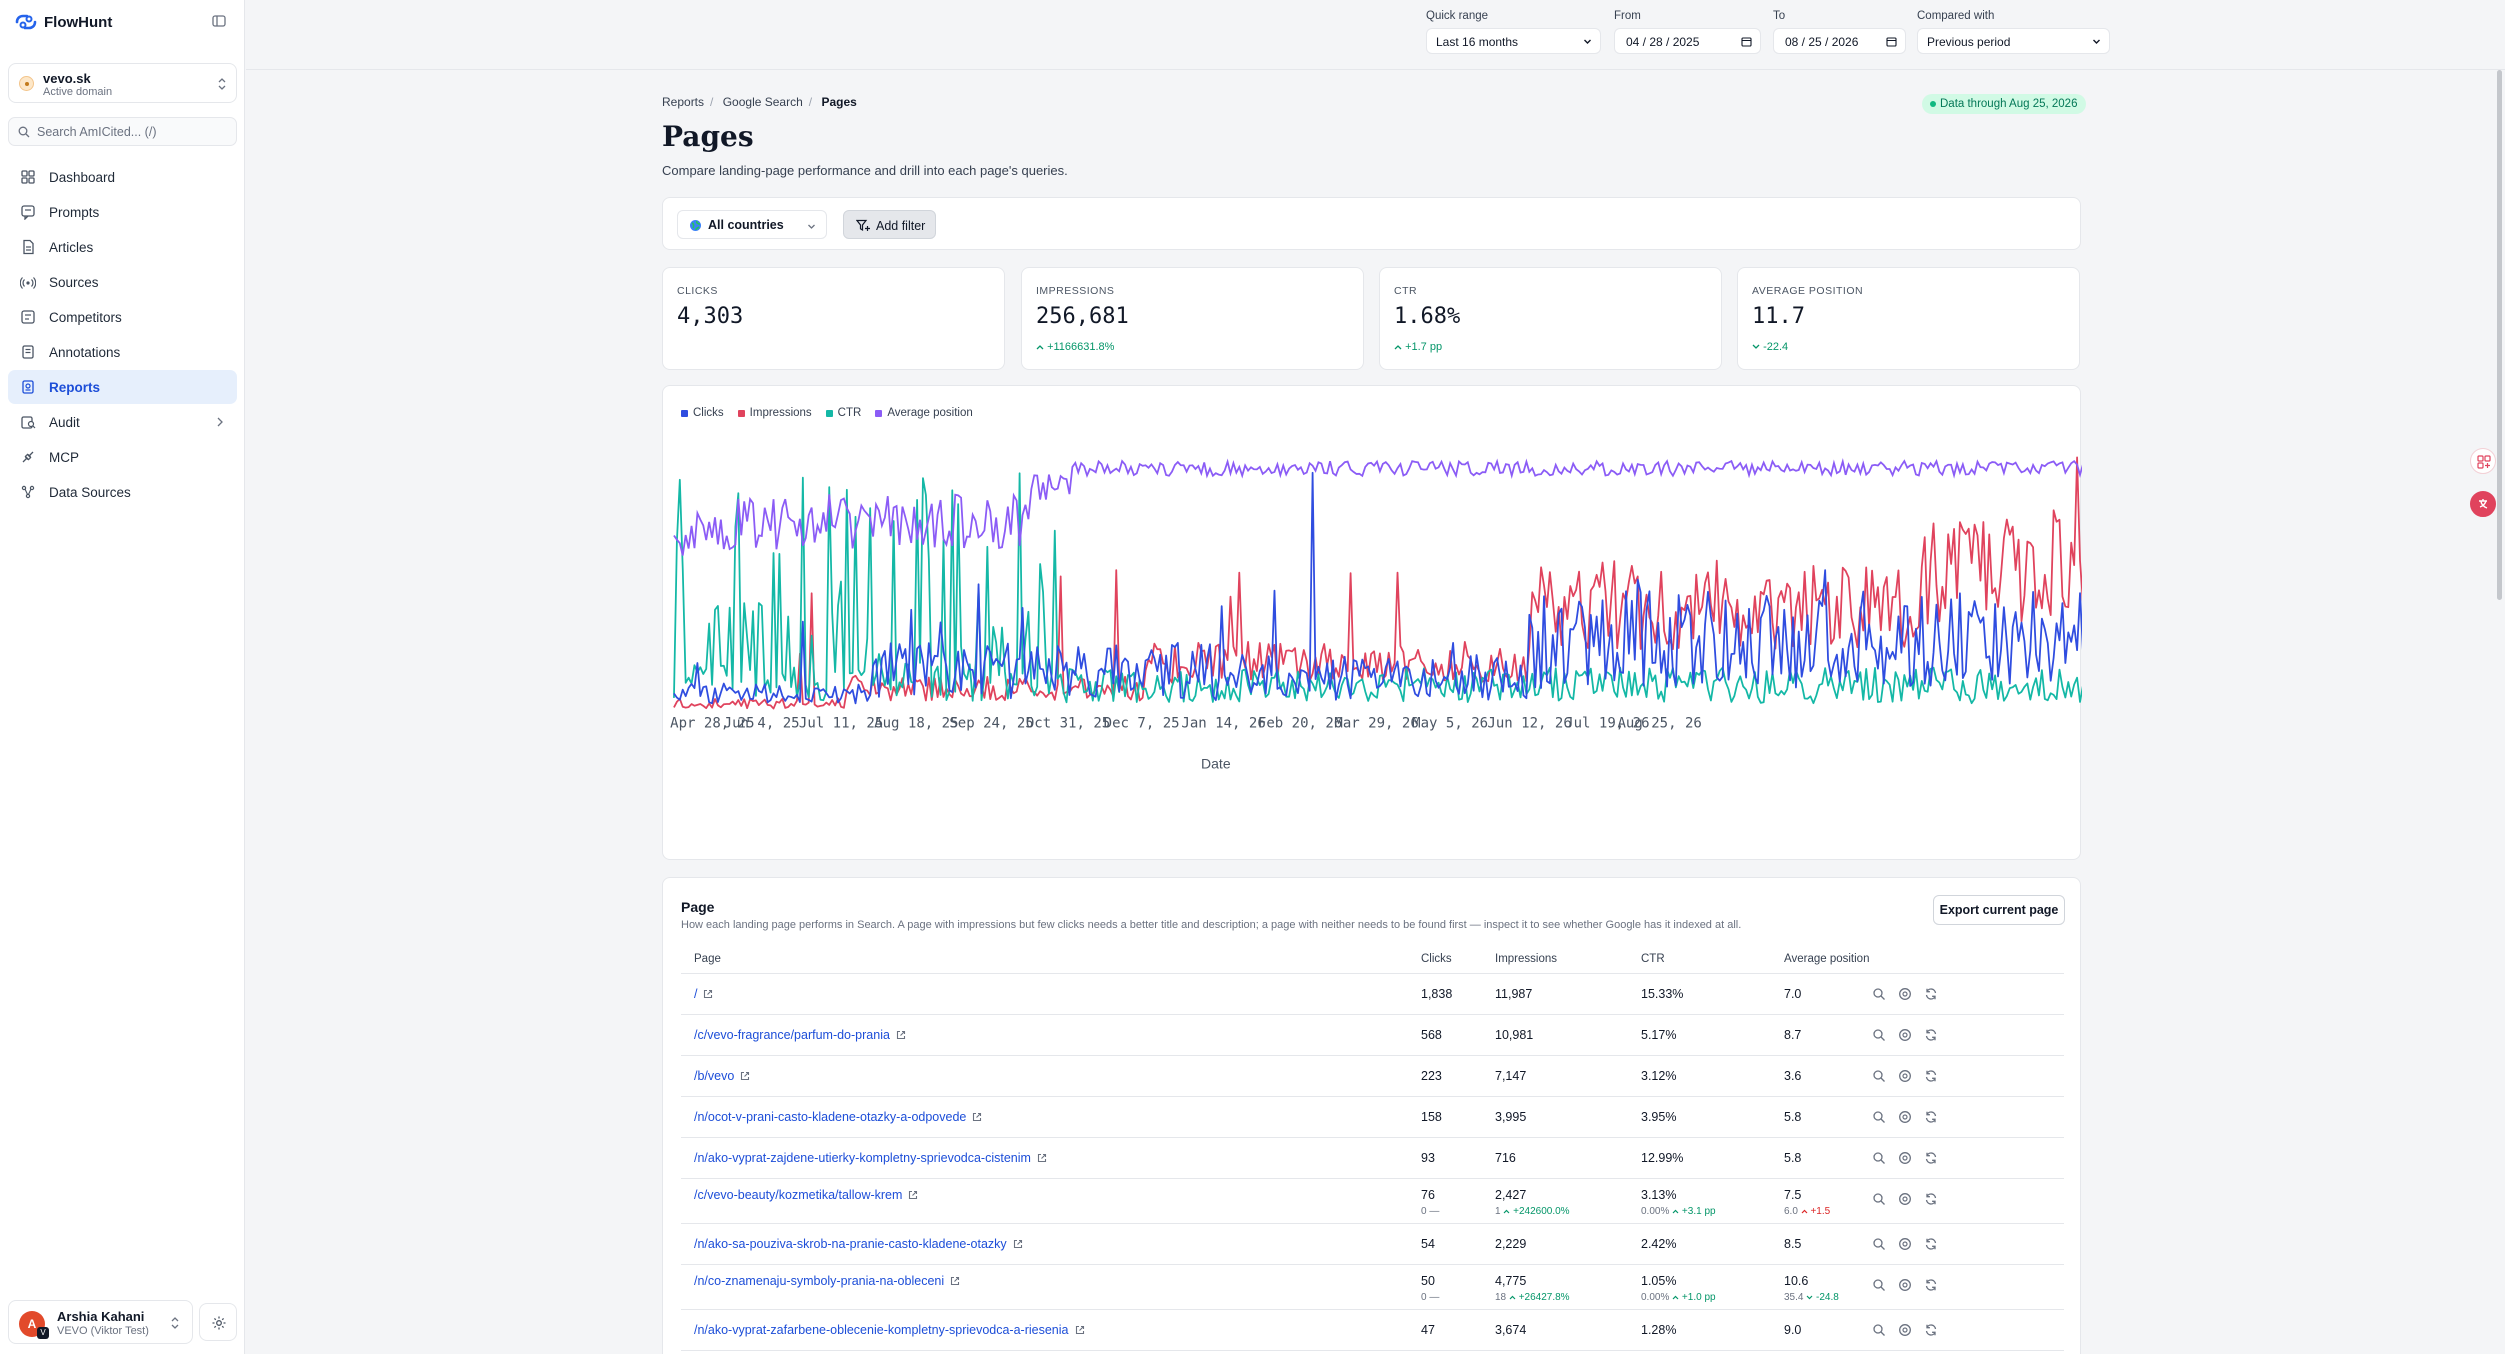 This screenshot has width=2505, height=1354. Describe the element at coordinates (1372, 1076) in the screenshot. I see `table-row: /b/vevo 223 7,147 3.12% 3.6` at that location.